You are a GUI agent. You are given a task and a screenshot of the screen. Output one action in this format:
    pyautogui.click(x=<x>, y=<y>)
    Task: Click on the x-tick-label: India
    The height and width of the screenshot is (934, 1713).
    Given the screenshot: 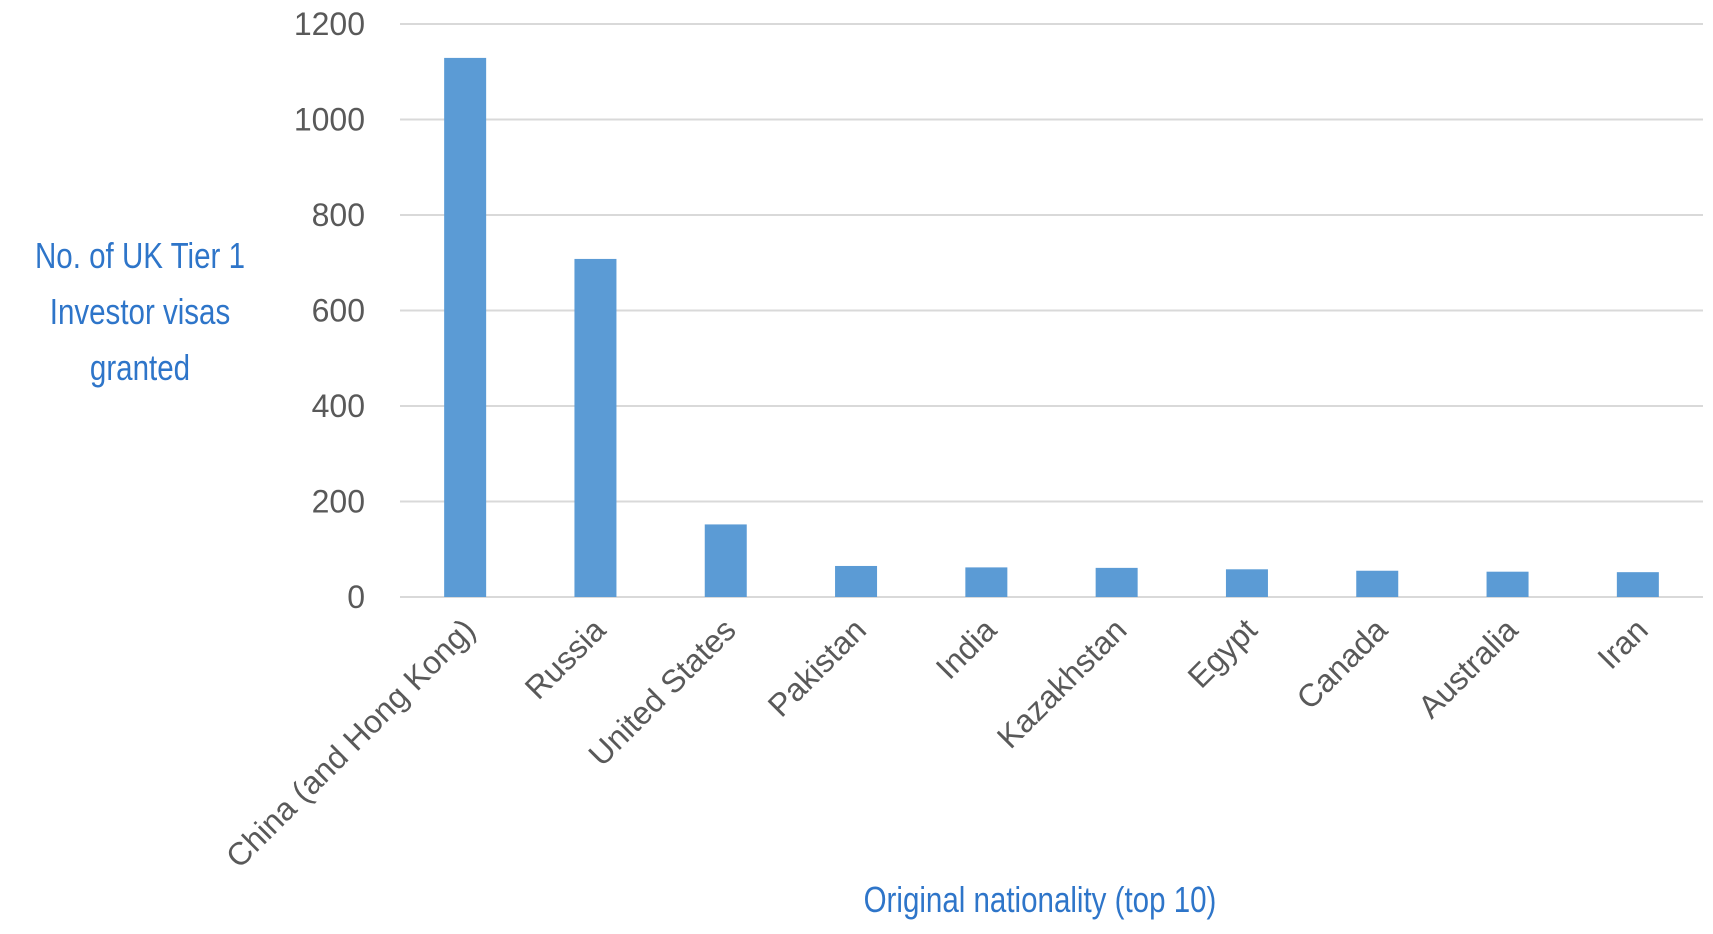 What is the action you would take?
    pyautogui.click(x=966, y=648)
    